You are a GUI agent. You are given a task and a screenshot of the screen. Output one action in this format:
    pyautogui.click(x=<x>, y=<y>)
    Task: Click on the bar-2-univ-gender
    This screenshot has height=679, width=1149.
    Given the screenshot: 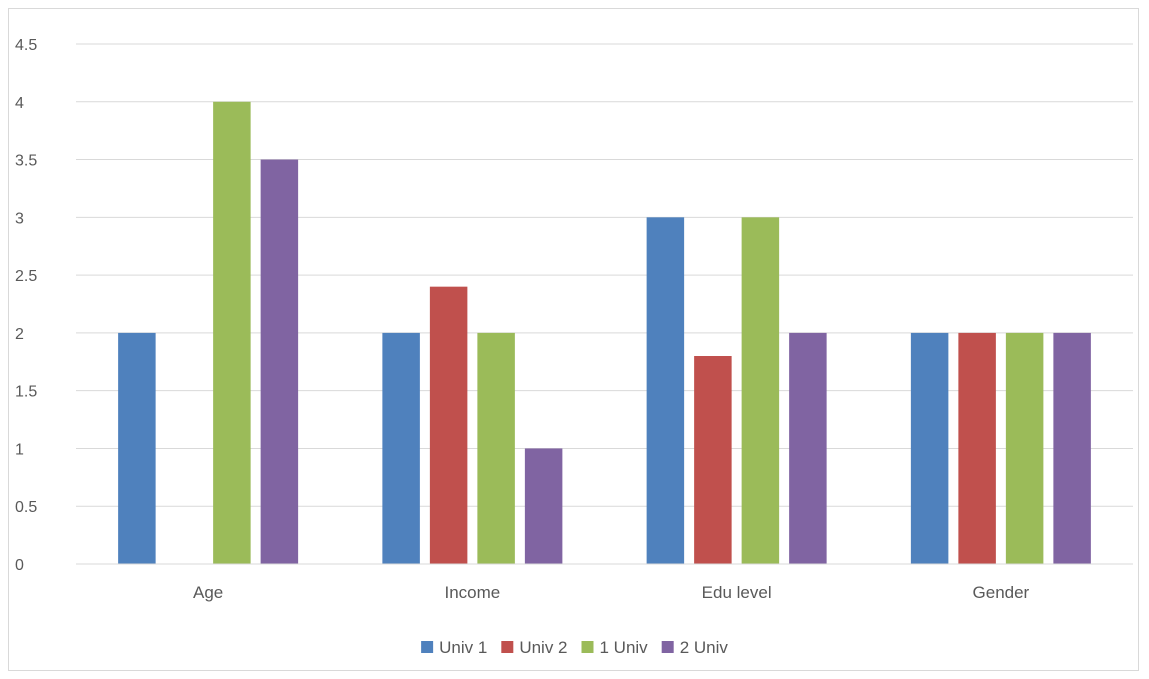 What is the action you would take?
    pyautogui.click(x=1072, y=448)
    